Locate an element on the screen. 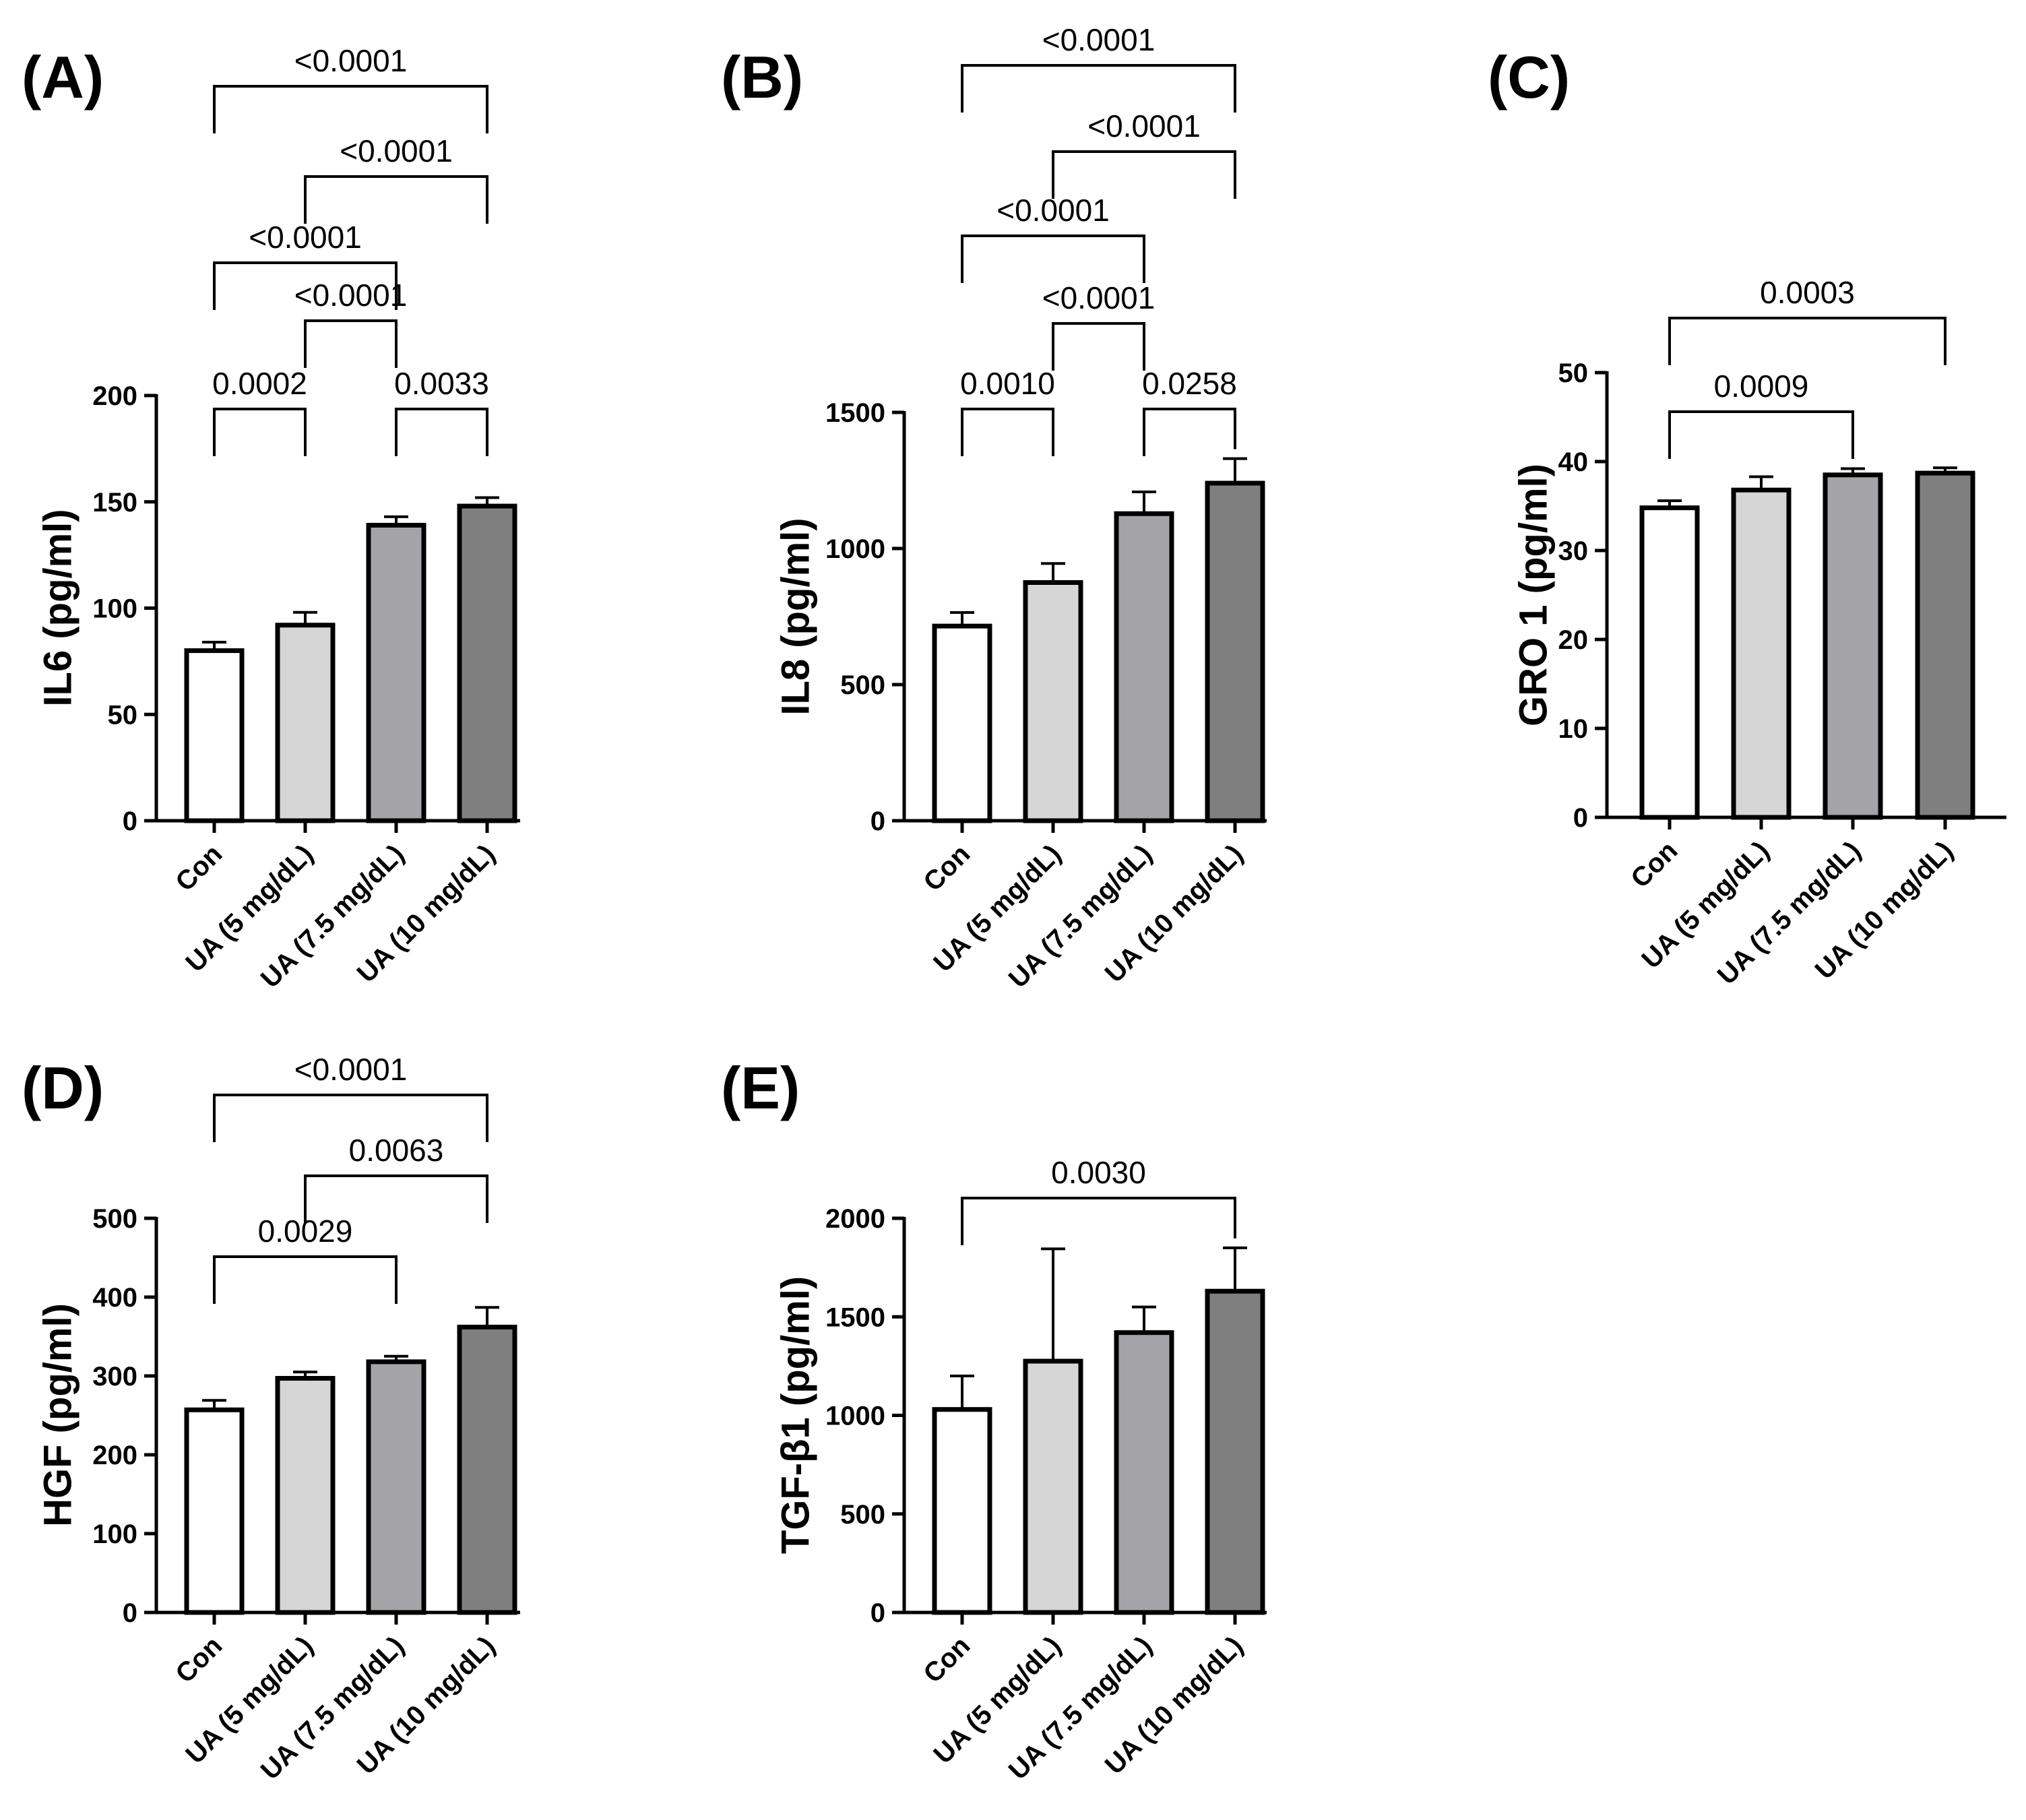 This screenshot has width=2026, height=1820. y-tick-label: 10 is located at coordinates (1573, 729).